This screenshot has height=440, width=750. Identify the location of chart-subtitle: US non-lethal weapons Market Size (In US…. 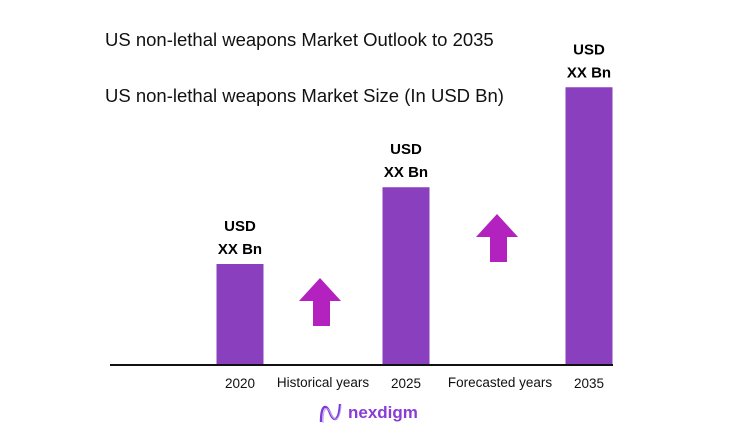
(304, 95).